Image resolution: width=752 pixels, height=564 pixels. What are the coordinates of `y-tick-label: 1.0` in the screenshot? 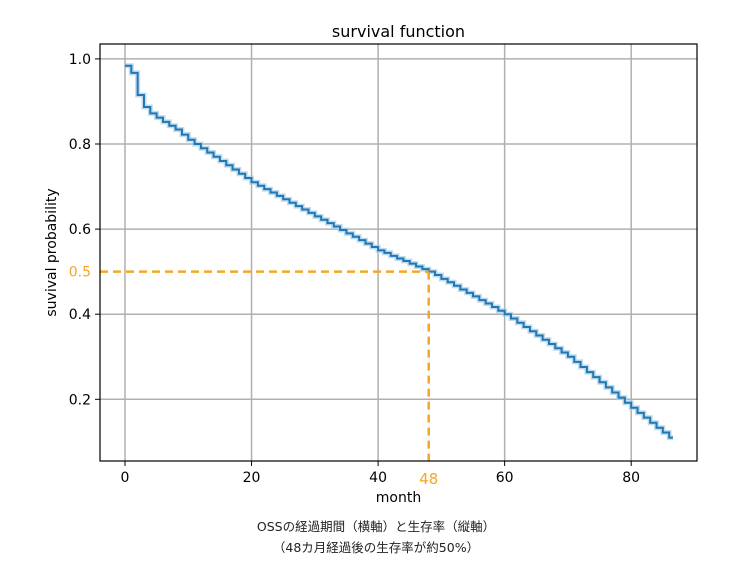 It's located at (80, 60).